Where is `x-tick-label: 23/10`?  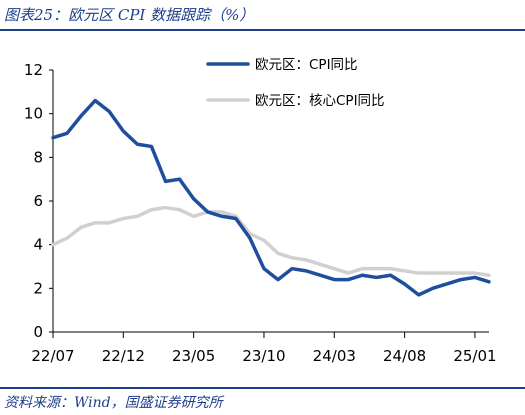 x-tick-label: 23/10 is located at coordinates (263, 356).